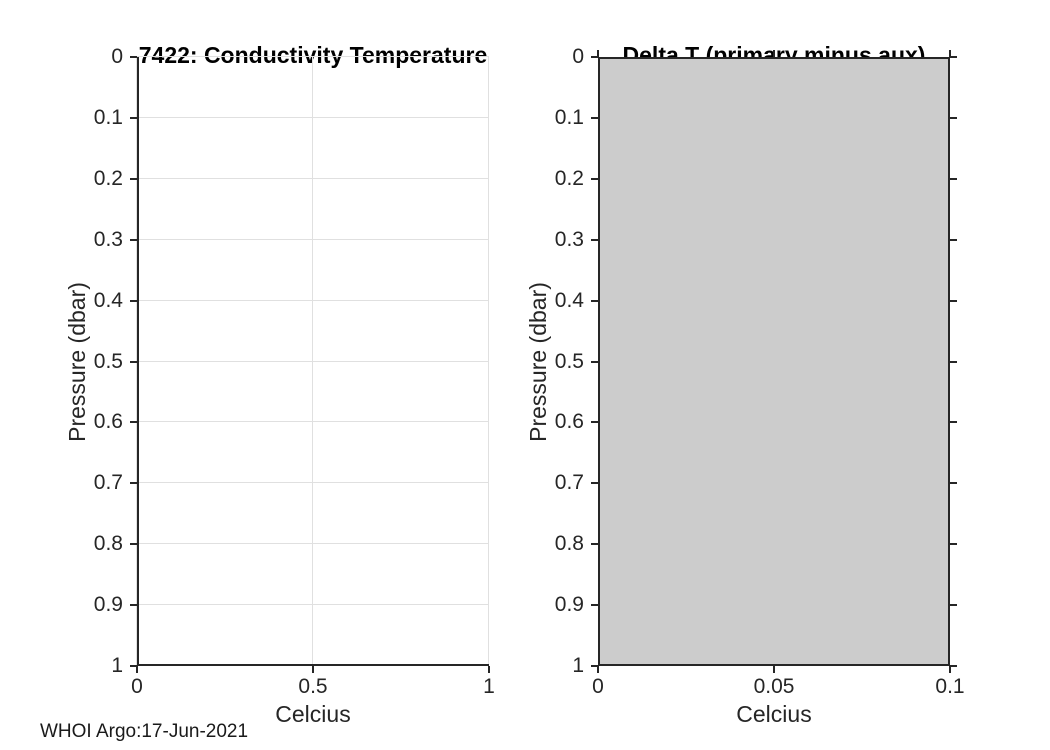  I want to click on figure-date-note: WHOI Argo:17-Jun-2021, so click(144, 731).